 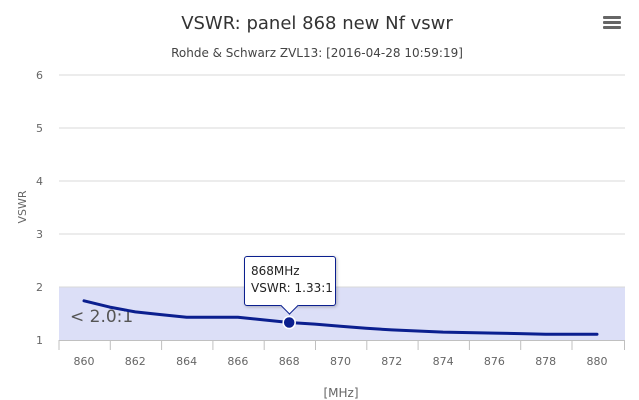 I want to click on y-tick-label: 5, so click(x=39, y=128).